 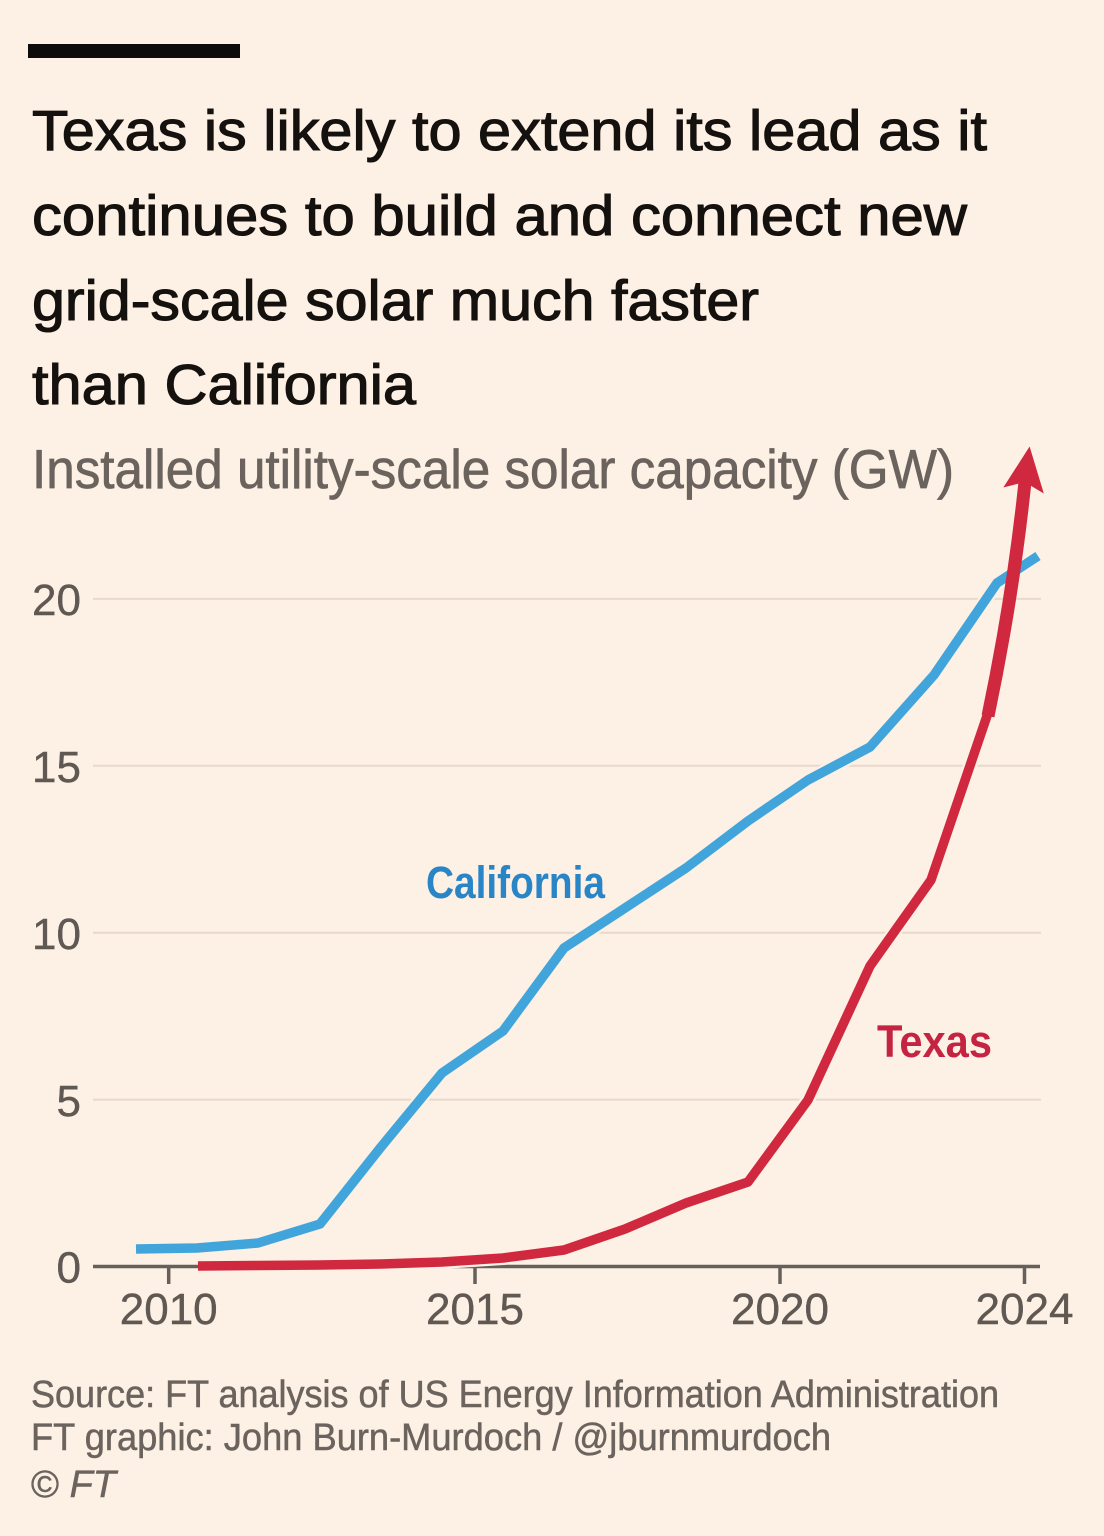 What do you see at coordinates (56, 767) in the screenshot?
I see `svg-text: 15` at bounding box center [56, 767].